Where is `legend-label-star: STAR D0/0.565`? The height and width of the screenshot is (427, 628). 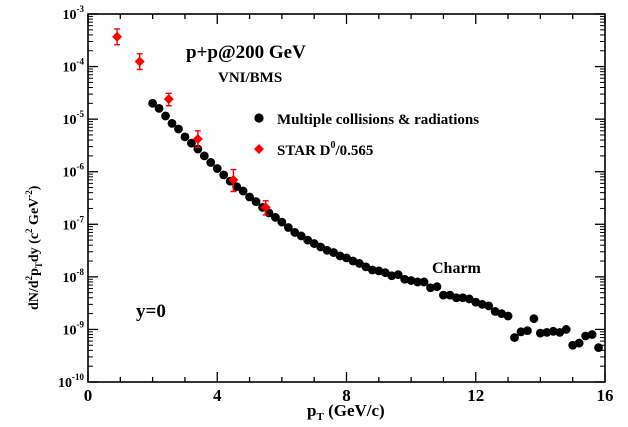 legend-label-star: STAR D0/0.565 is located at coordinates (325, 149).